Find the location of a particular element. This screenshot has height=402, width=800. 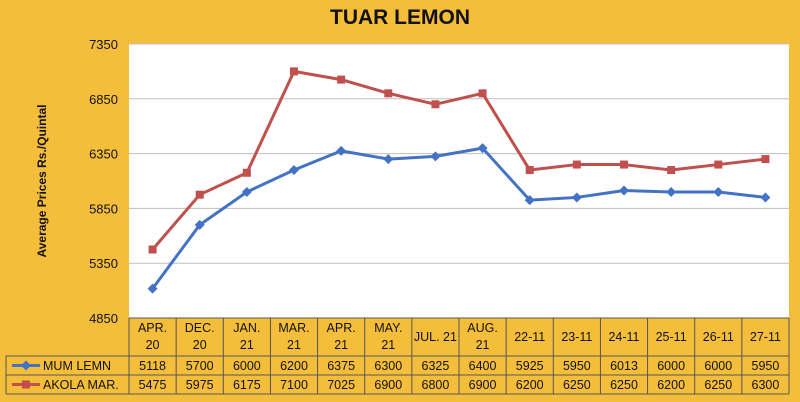

table-cell: 5118 is located at coordinates (152, 366).